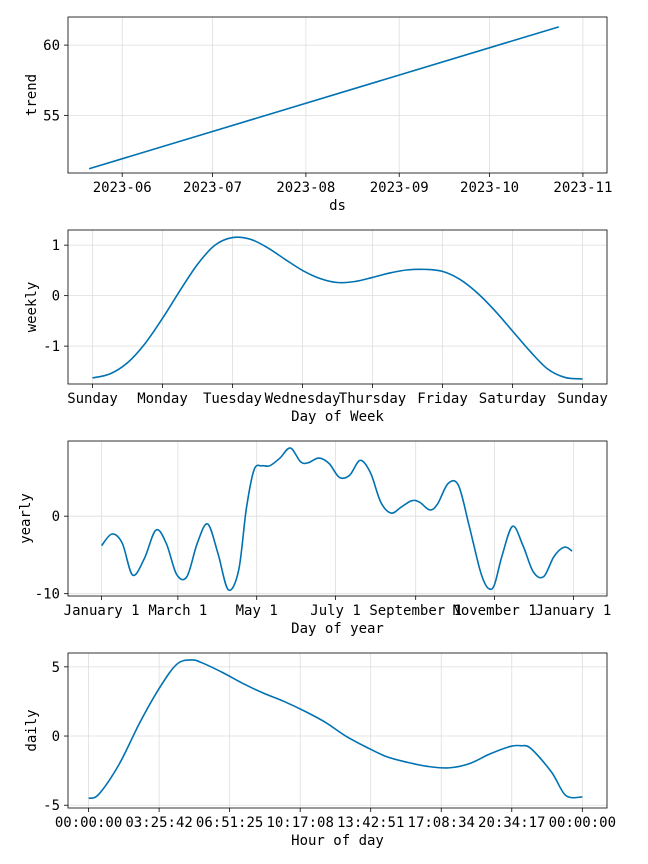 This screenshot has width=648, height=864. Describe the element at coordinates (32, 95) in the screenshot. I see `y-axis-label: trend` at that location.